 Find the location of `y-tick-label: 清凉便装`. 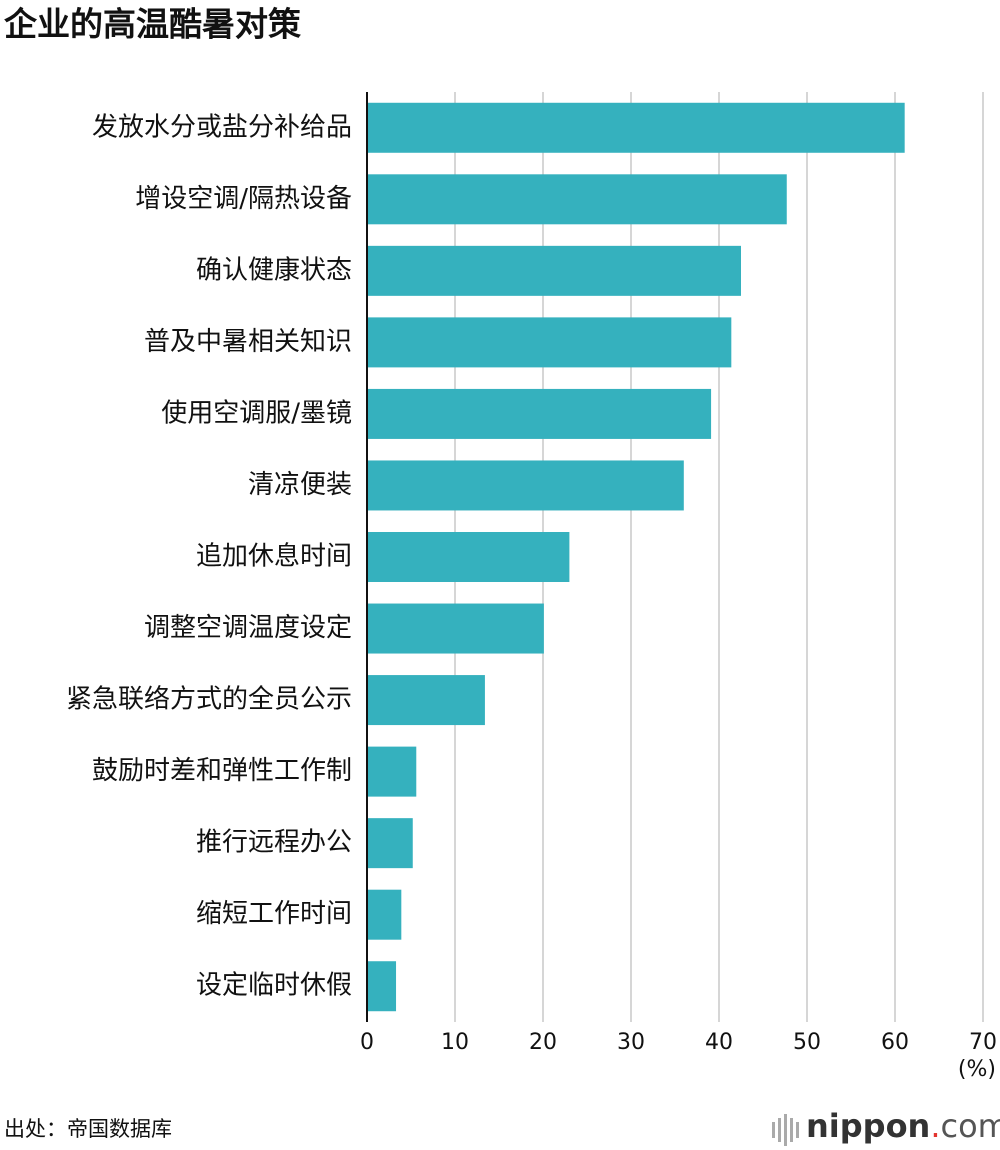

y-tick-label: 清凉便装 is located at coordinates (300, 485).